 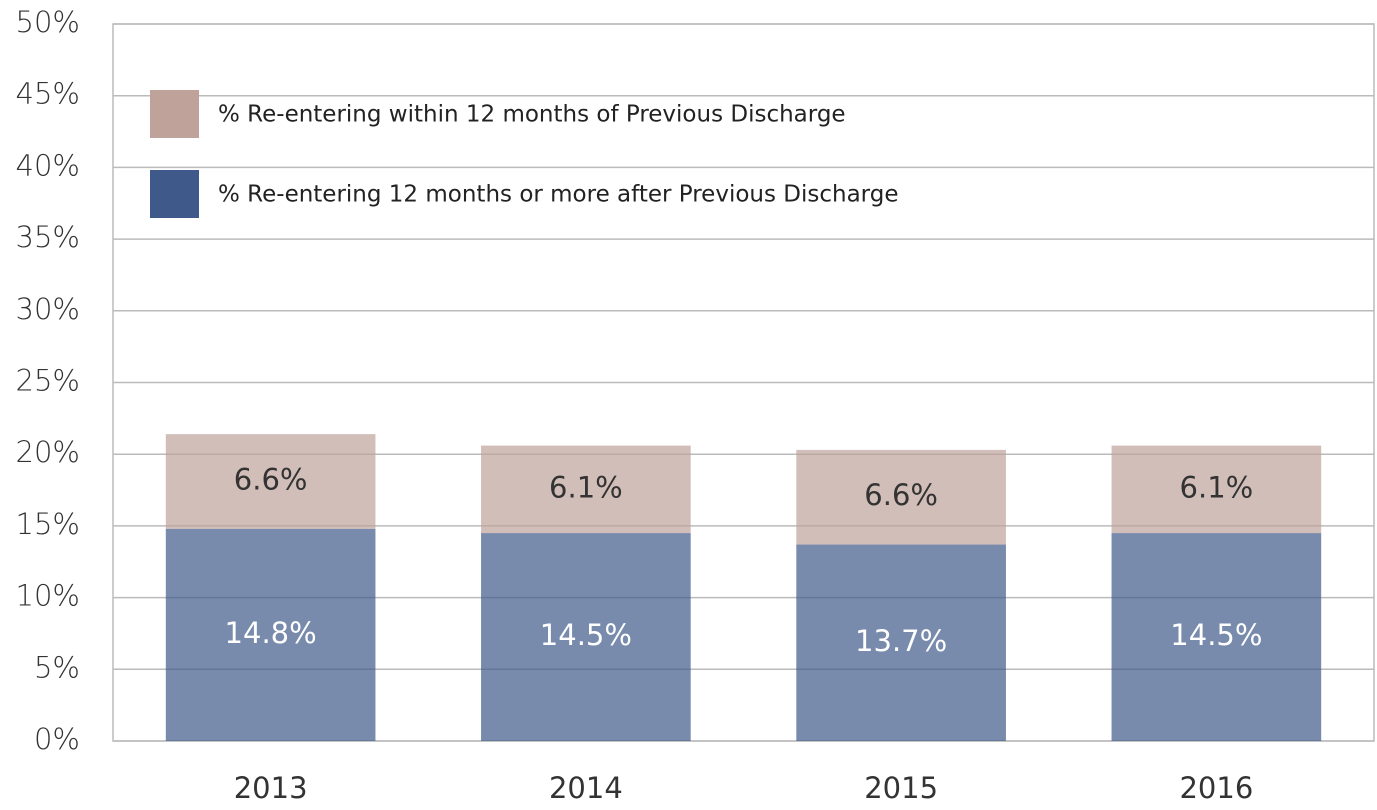 I want to click on x-tick-label: 2016, so click(x=1216, y=788).